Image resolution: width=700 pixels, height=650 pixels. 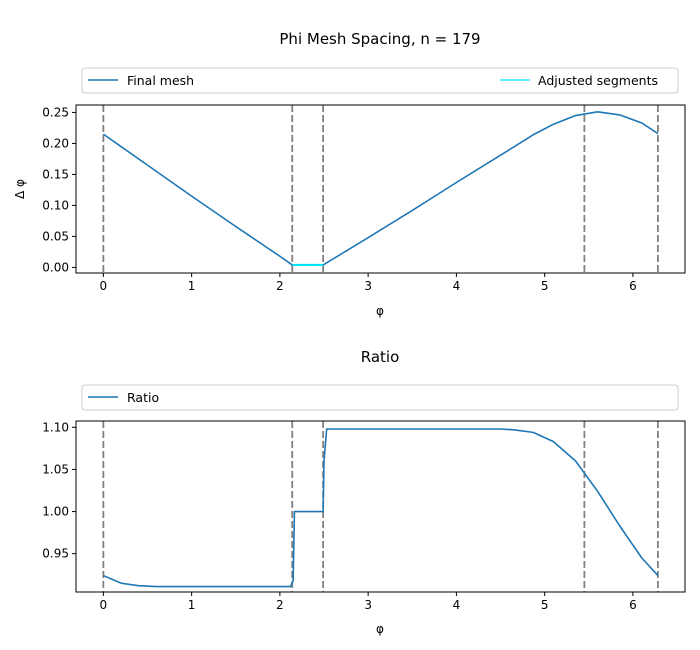 What do you see at coordinates (143, 397) in the screenshot?
I see `legend-label-ratio: Ratio` at bounding box center [143, 397].